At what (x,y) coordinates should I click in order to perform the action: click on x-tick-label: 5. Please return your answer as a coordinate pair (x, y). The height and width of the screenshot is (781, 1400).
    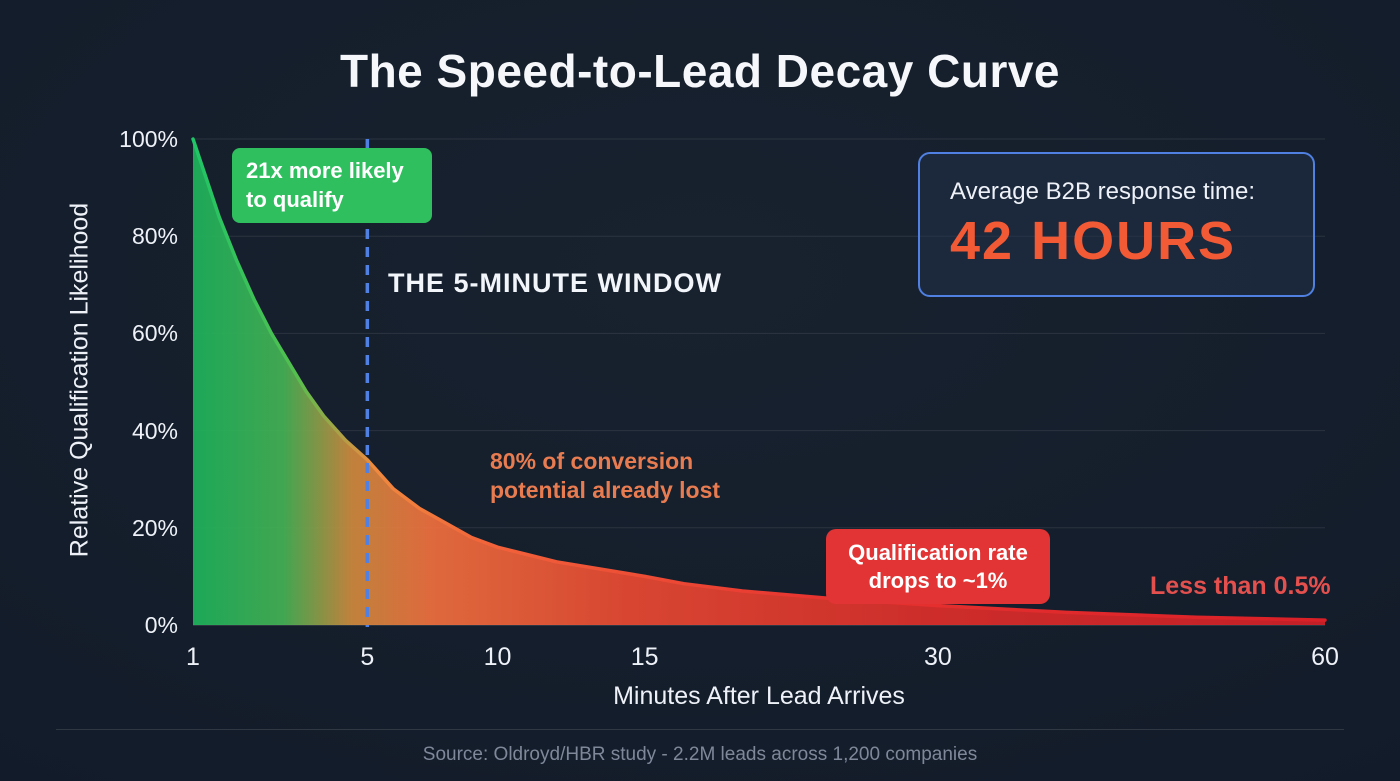
    Looking at the image, I should click on (367, 657).